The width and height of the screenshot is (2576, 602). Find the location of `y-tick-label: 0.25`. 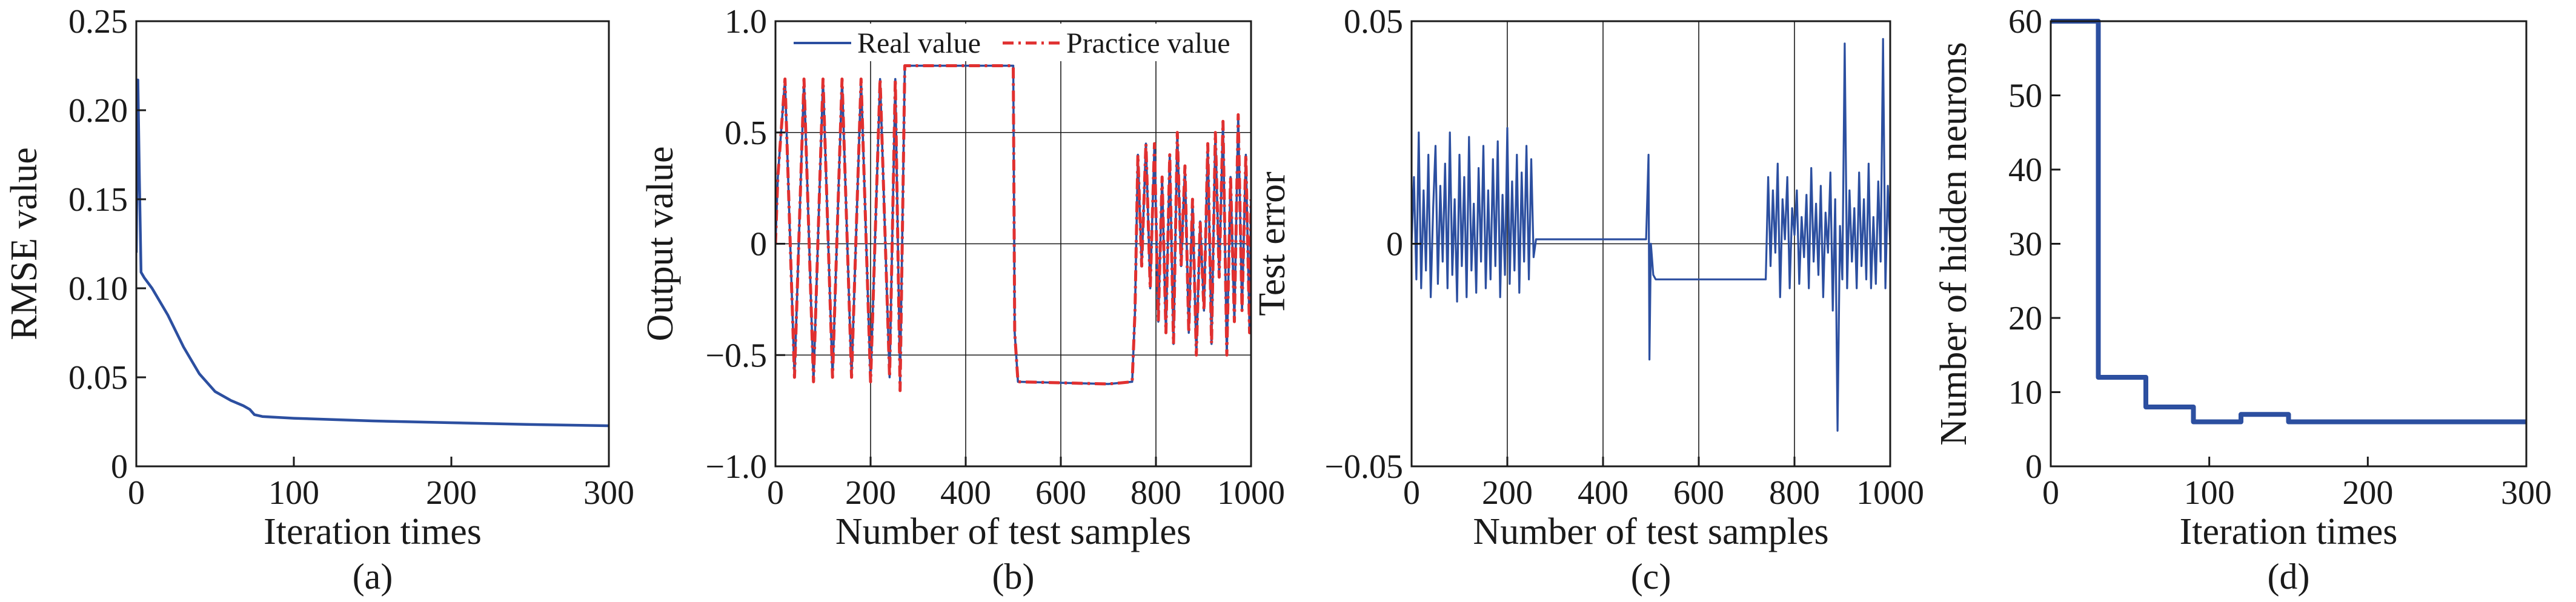

y-tick-label: 0.25 is located at coordinates (98, 22).